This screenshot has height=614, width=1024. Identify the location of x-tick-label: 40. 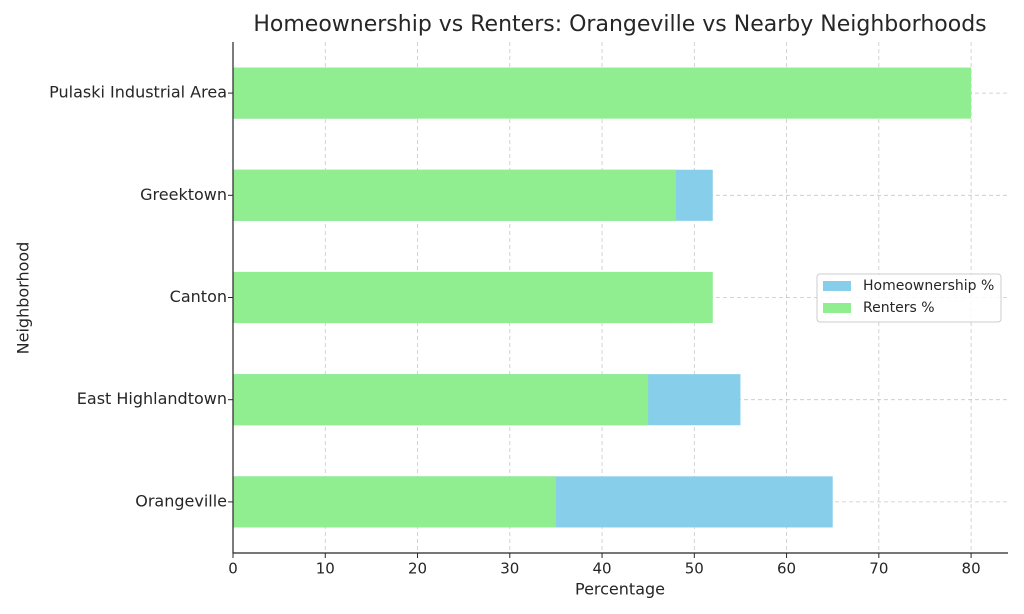
(602, 569).